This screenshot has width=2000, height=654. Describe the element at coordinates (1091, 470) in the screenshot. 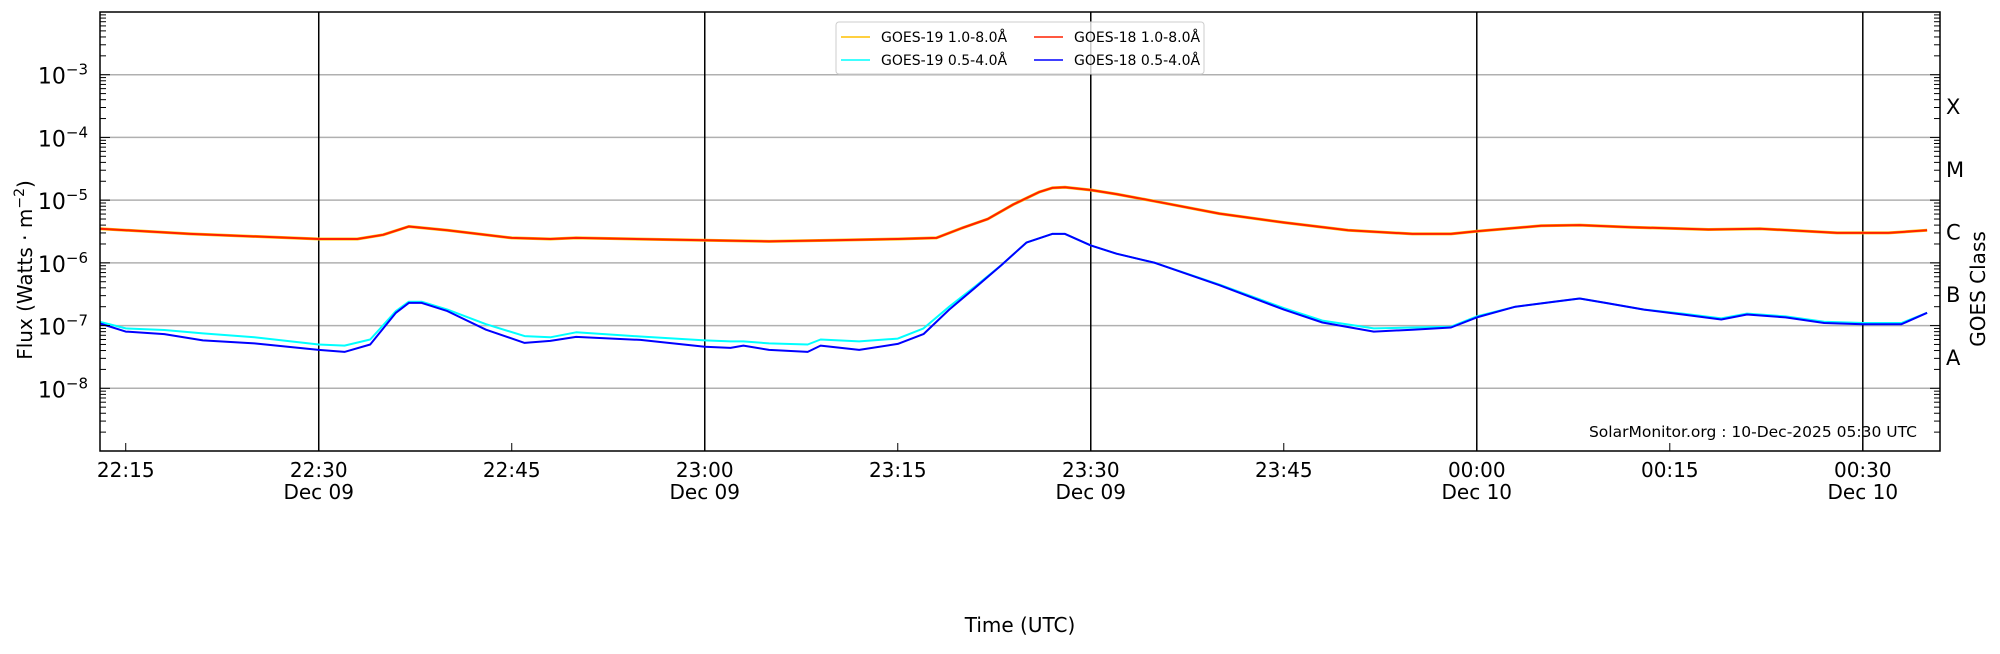

I see `x-tick-label: 23:30` at that location.